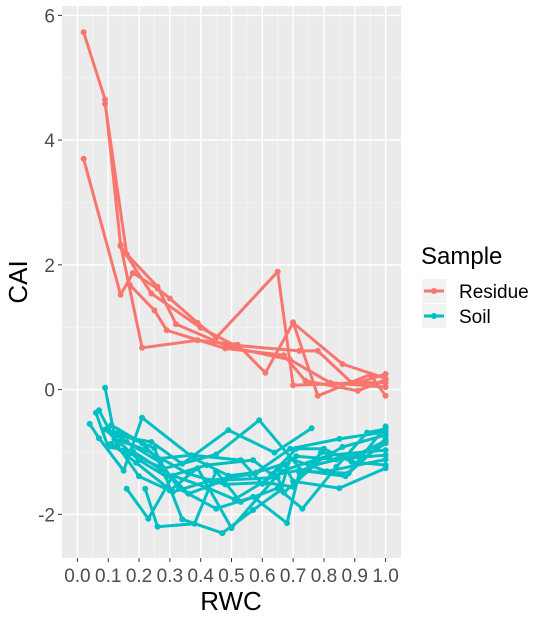  What do you see at coordinates (456, 316) in the screenshot?
I see `legend-item-soil: Soil` at bounding box center [456, 316].